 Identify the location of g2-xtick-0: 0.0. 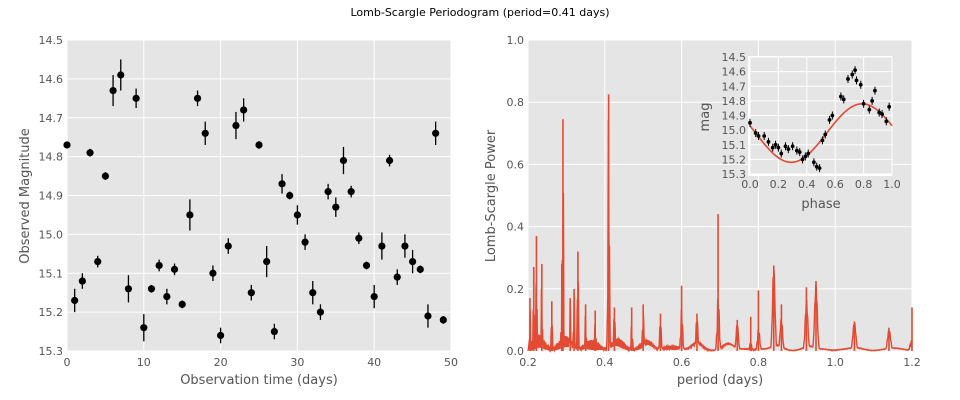
(750, 184).